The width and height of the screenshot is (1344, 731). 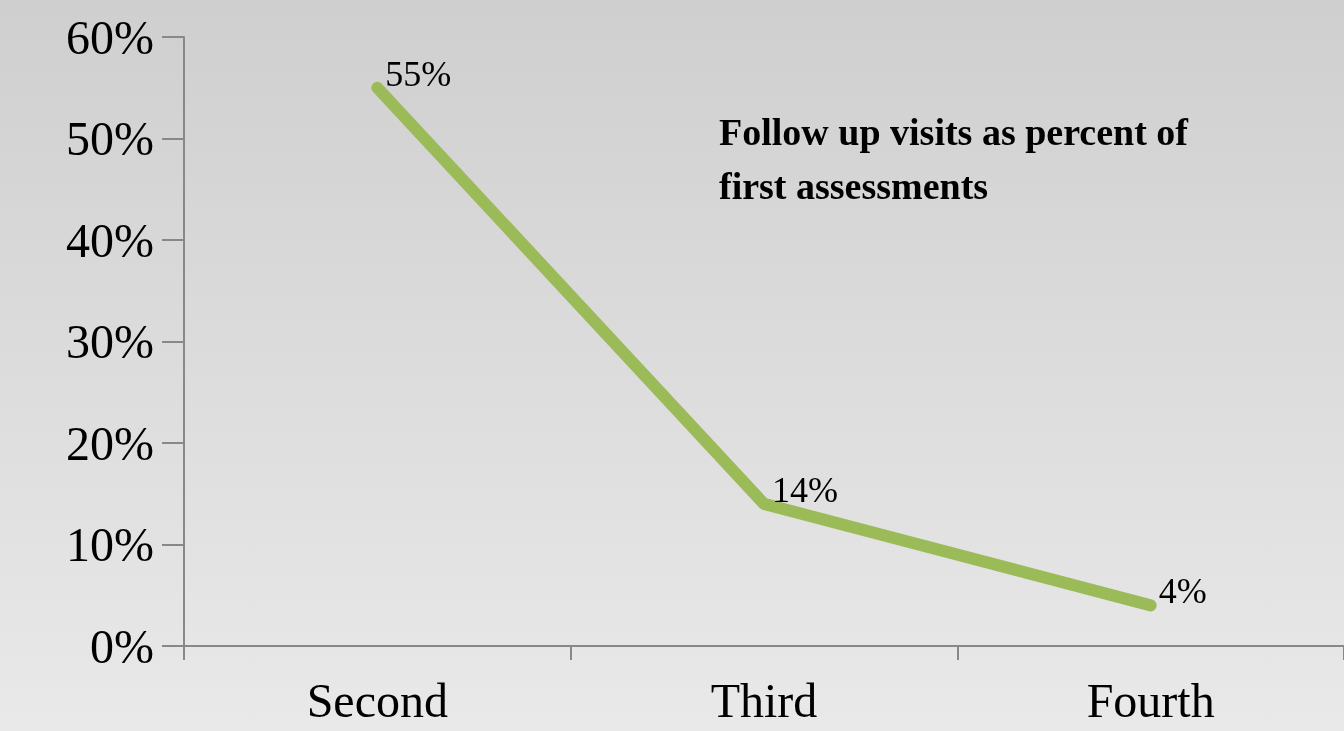 What do you see at coordinates (764, 700) in the screenshot?
I see `x-tick-label: Third` at bounding box center [764, 700].